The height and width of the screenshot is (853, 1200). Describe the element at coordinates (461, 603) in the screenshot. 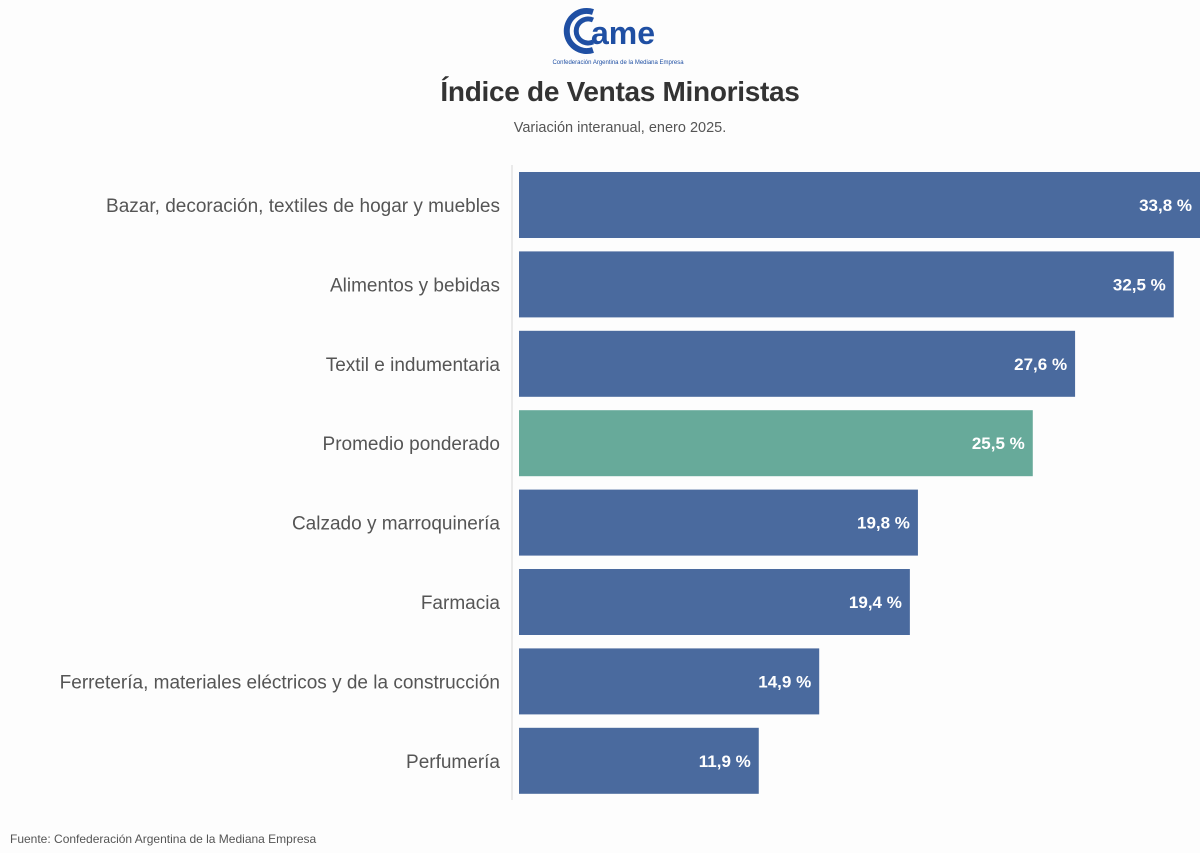

I see `category-label: Farmacia` at that location.